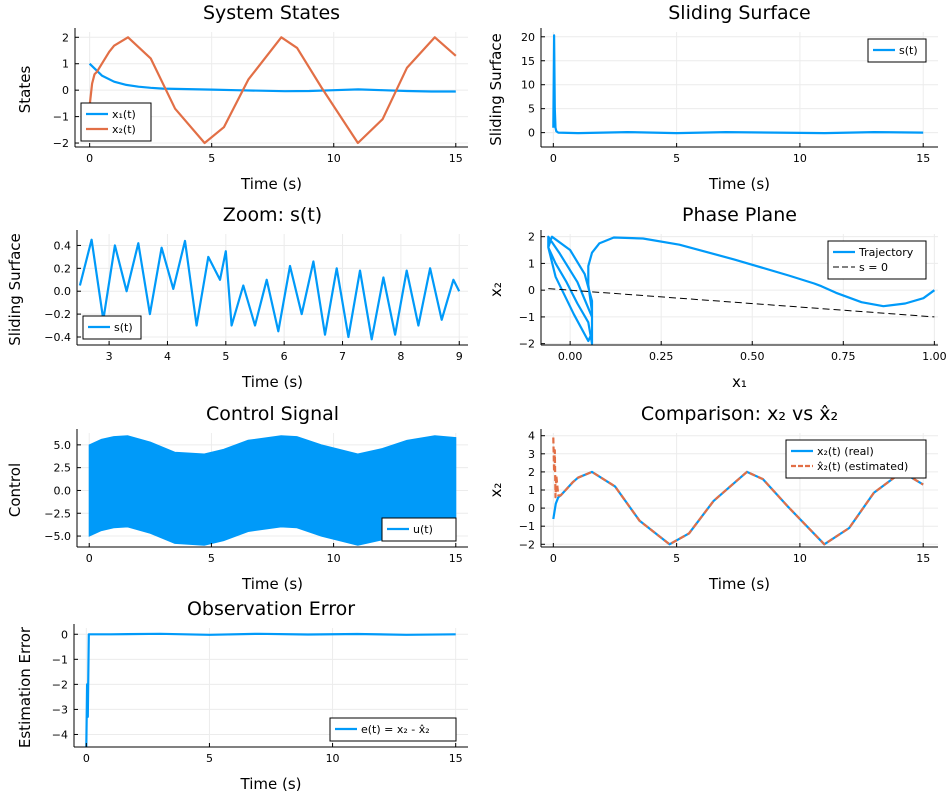  Describe the element at coordinates (284, 356) in the screenshot. I see `x-tick-label: 6` at that location.